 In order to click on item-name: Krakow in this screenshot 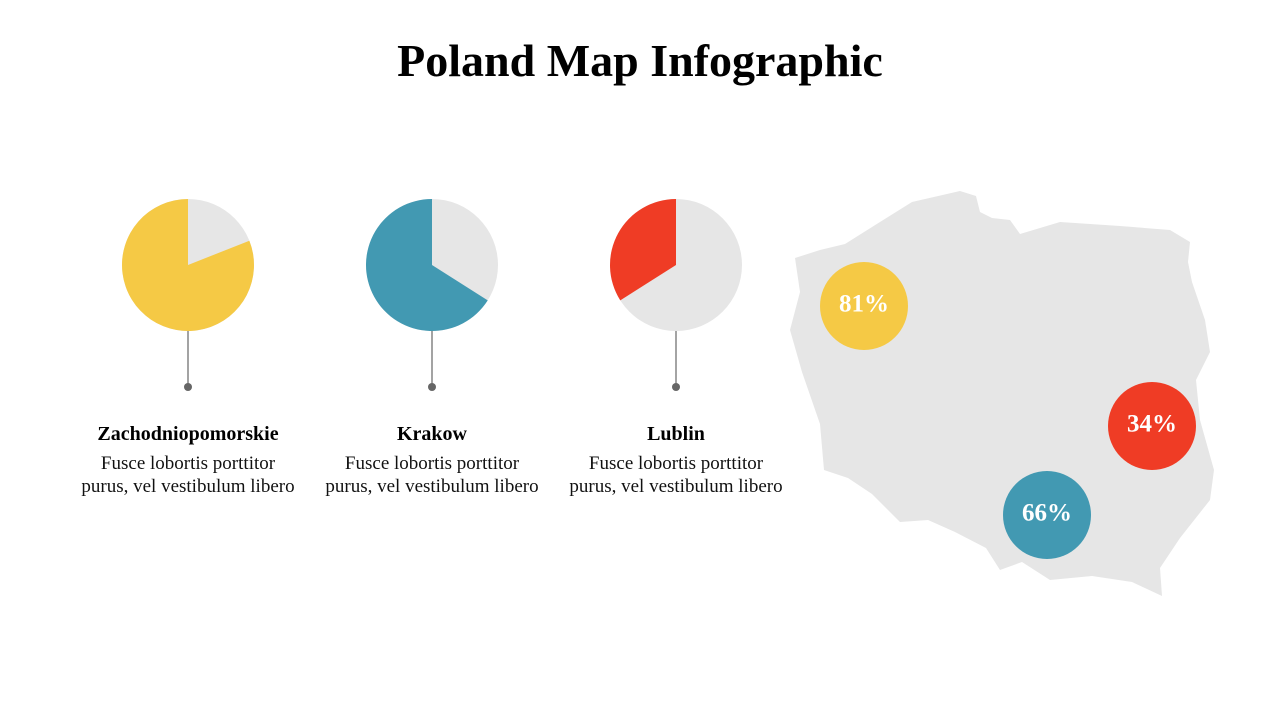, I will do `click(432, 434)`.